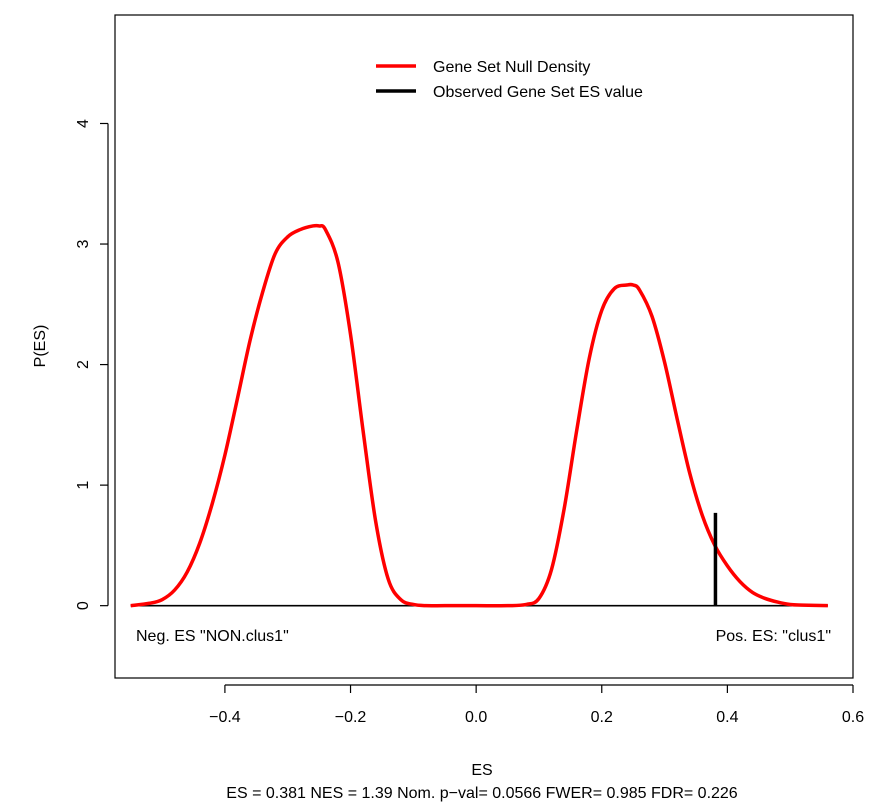  Describe the element at coordinates (83, 485) in the screenshot. I see `y-tick-label: 1` at that location.